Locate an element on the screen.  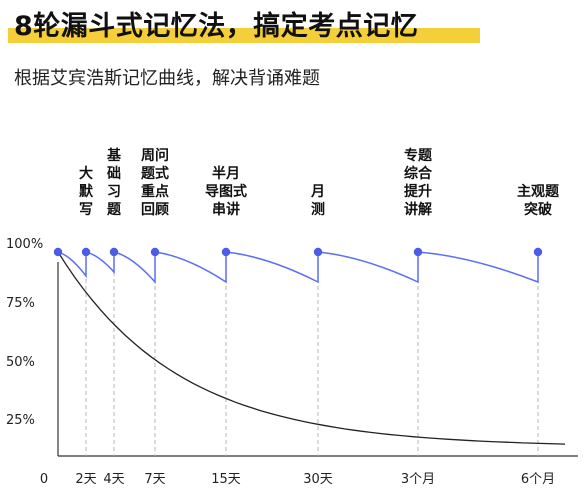
y-tick-label: 100% is located at coordinates (24, 244).